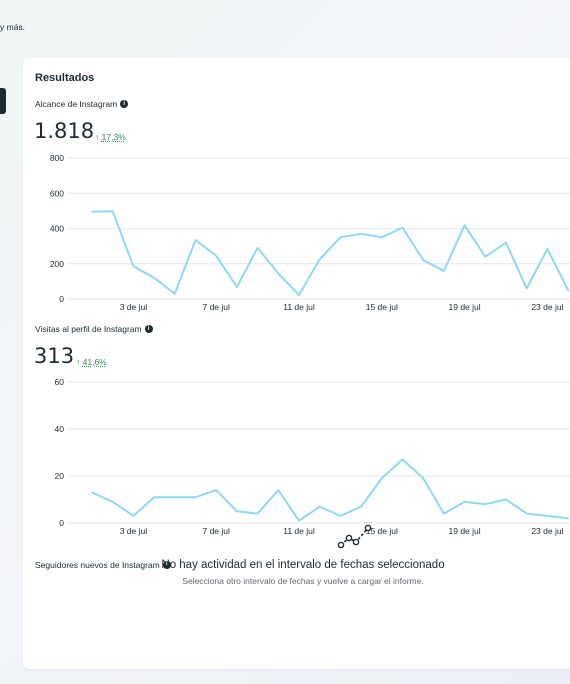 The image size is (570, 684). Describe the element at coordinates (64, 131) in the screenshot. I see `reach-value: 1.818` at that location.